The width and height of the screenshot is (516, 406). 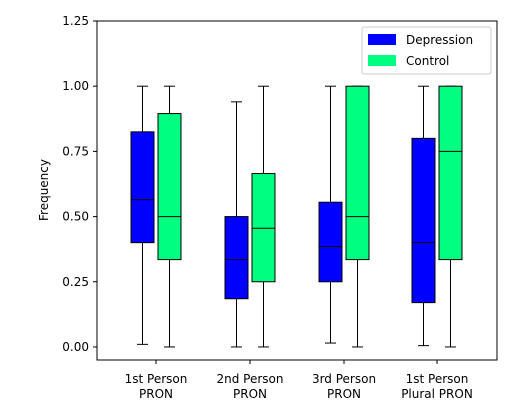 What do you see at coordinates (426, 50) in the screenshot?
I see `legend: Depression Control` at bounding box center [426, 50].